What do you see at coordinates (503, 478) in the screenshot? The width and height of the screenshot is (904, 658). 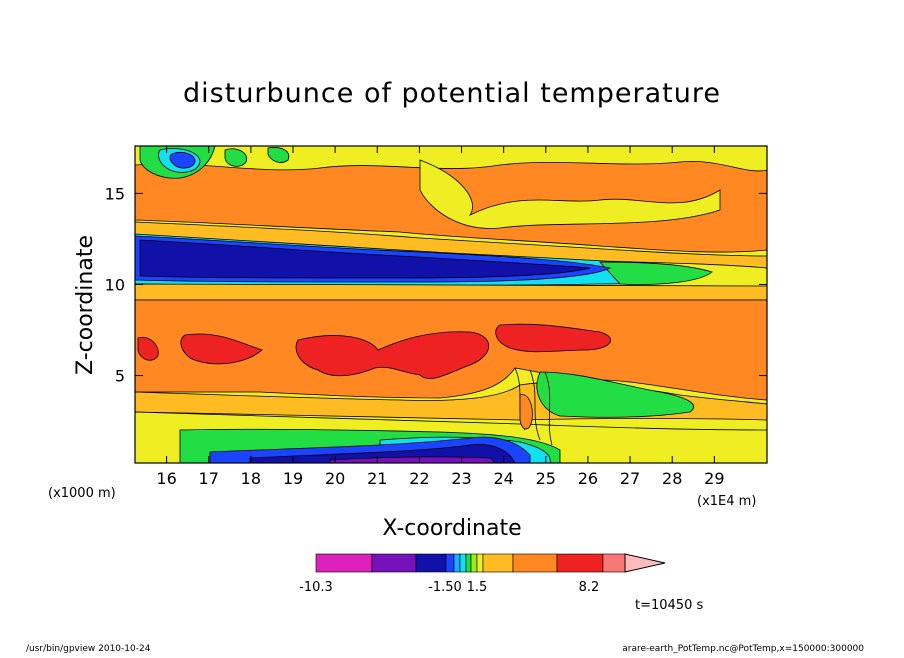 I see `x-tick-label: 24` at bounding box center [503, 478].